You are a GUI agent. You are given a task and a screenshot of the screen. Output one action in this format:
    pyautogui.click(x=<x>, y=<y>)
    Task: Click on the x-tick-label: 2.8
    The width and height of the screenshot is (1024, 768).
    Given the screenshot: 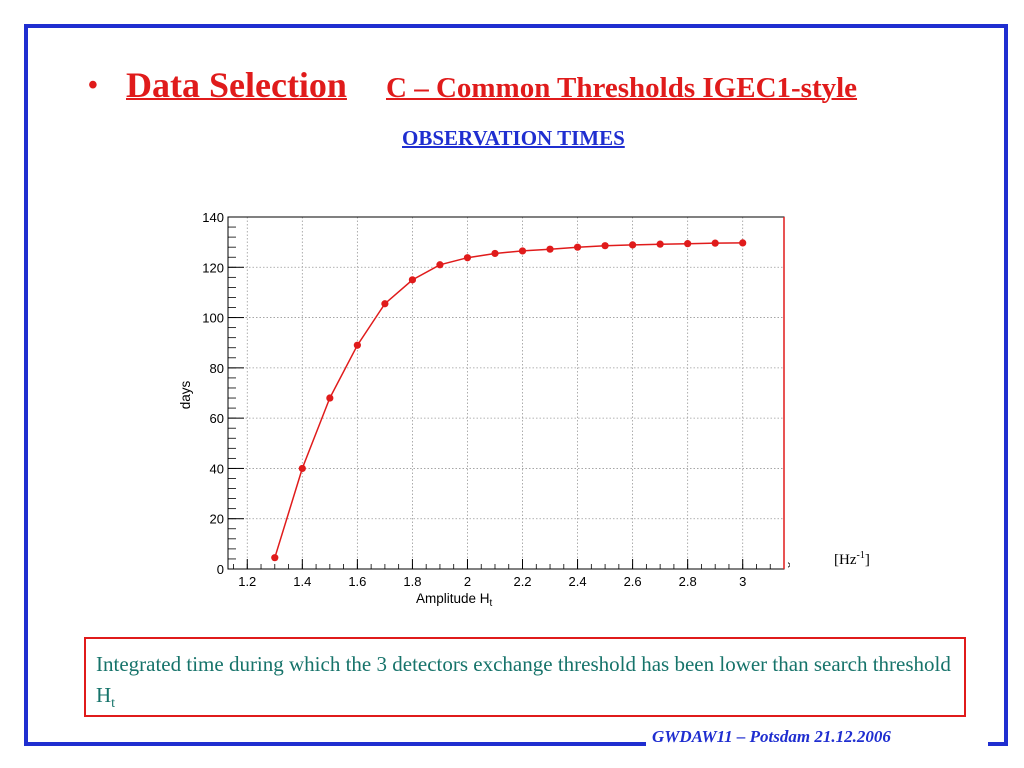 What is the action you would take?
    pyautogui.click(x=688, y=581)
    